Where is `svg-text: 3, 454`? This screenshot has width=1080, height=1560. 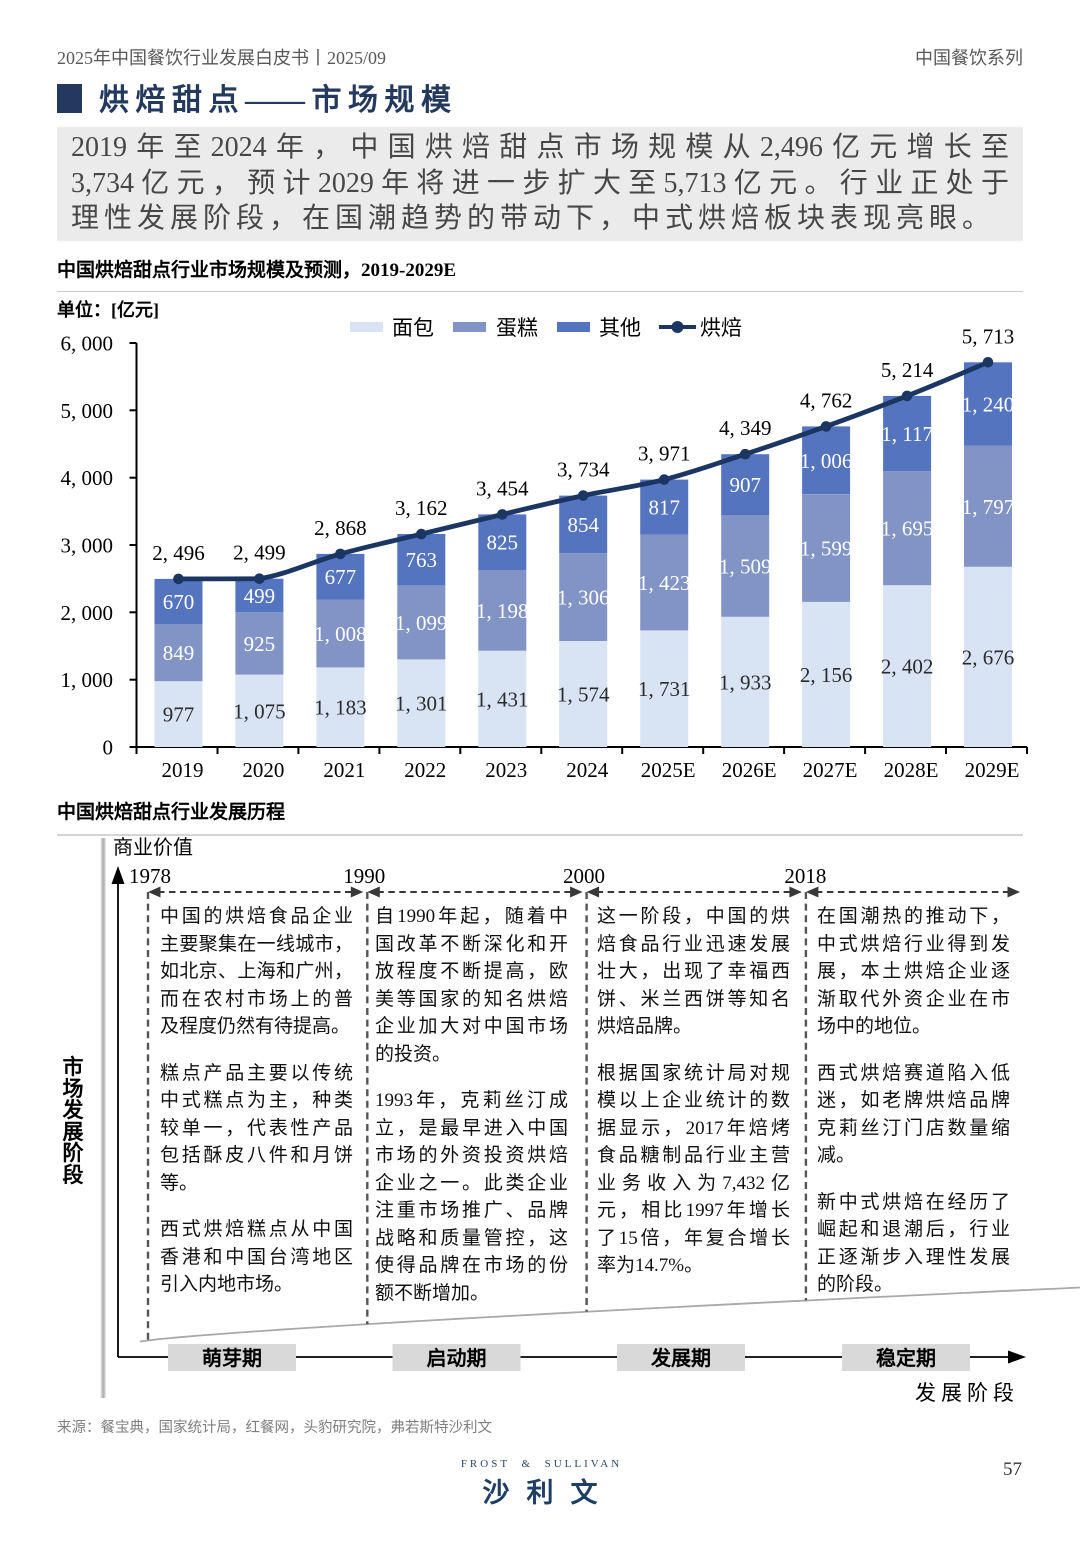 svg-text: 3, 454 is located at coordinates (502, 488).